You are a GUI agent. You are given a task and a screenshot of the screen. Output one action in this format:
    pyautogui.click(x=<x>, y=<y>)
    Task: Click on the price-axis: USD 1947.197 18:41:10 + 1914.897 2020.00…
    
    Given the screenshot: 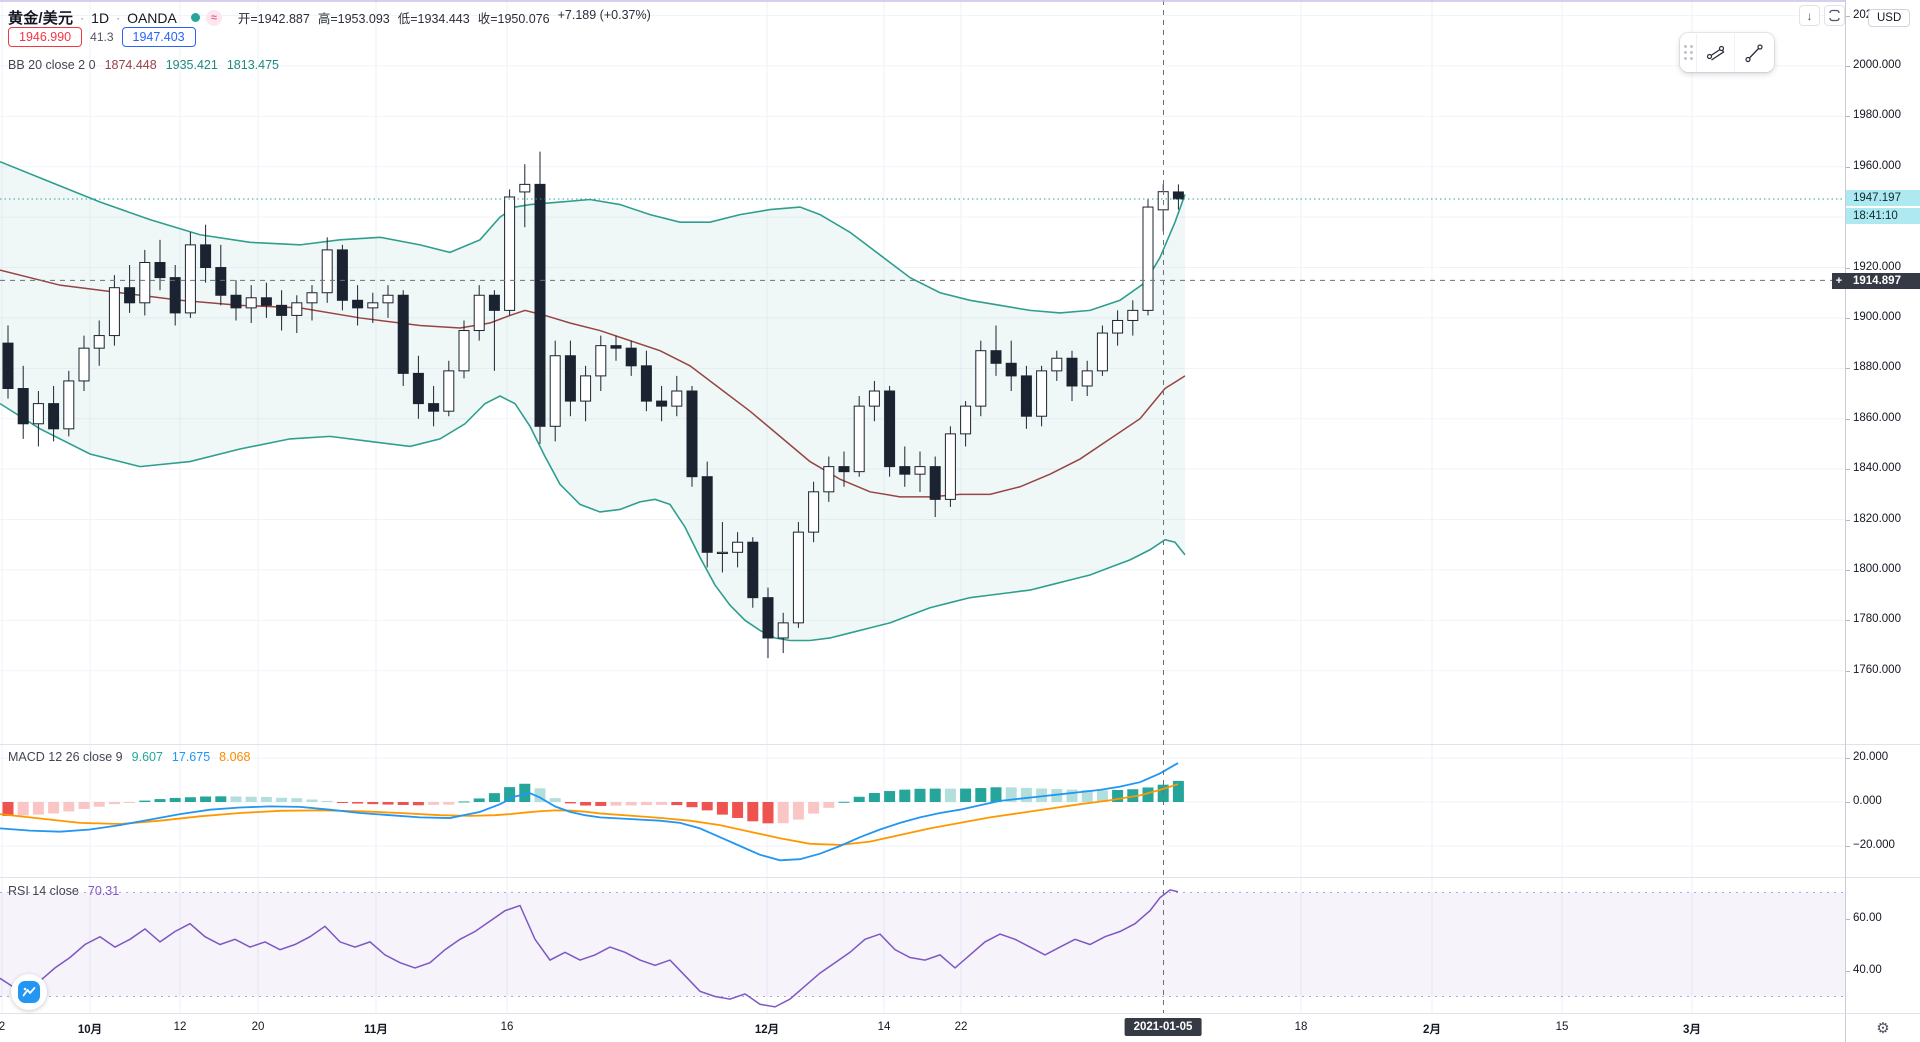 What is the action you would take?
    pyautogui.click(x=1876, y=506)
    